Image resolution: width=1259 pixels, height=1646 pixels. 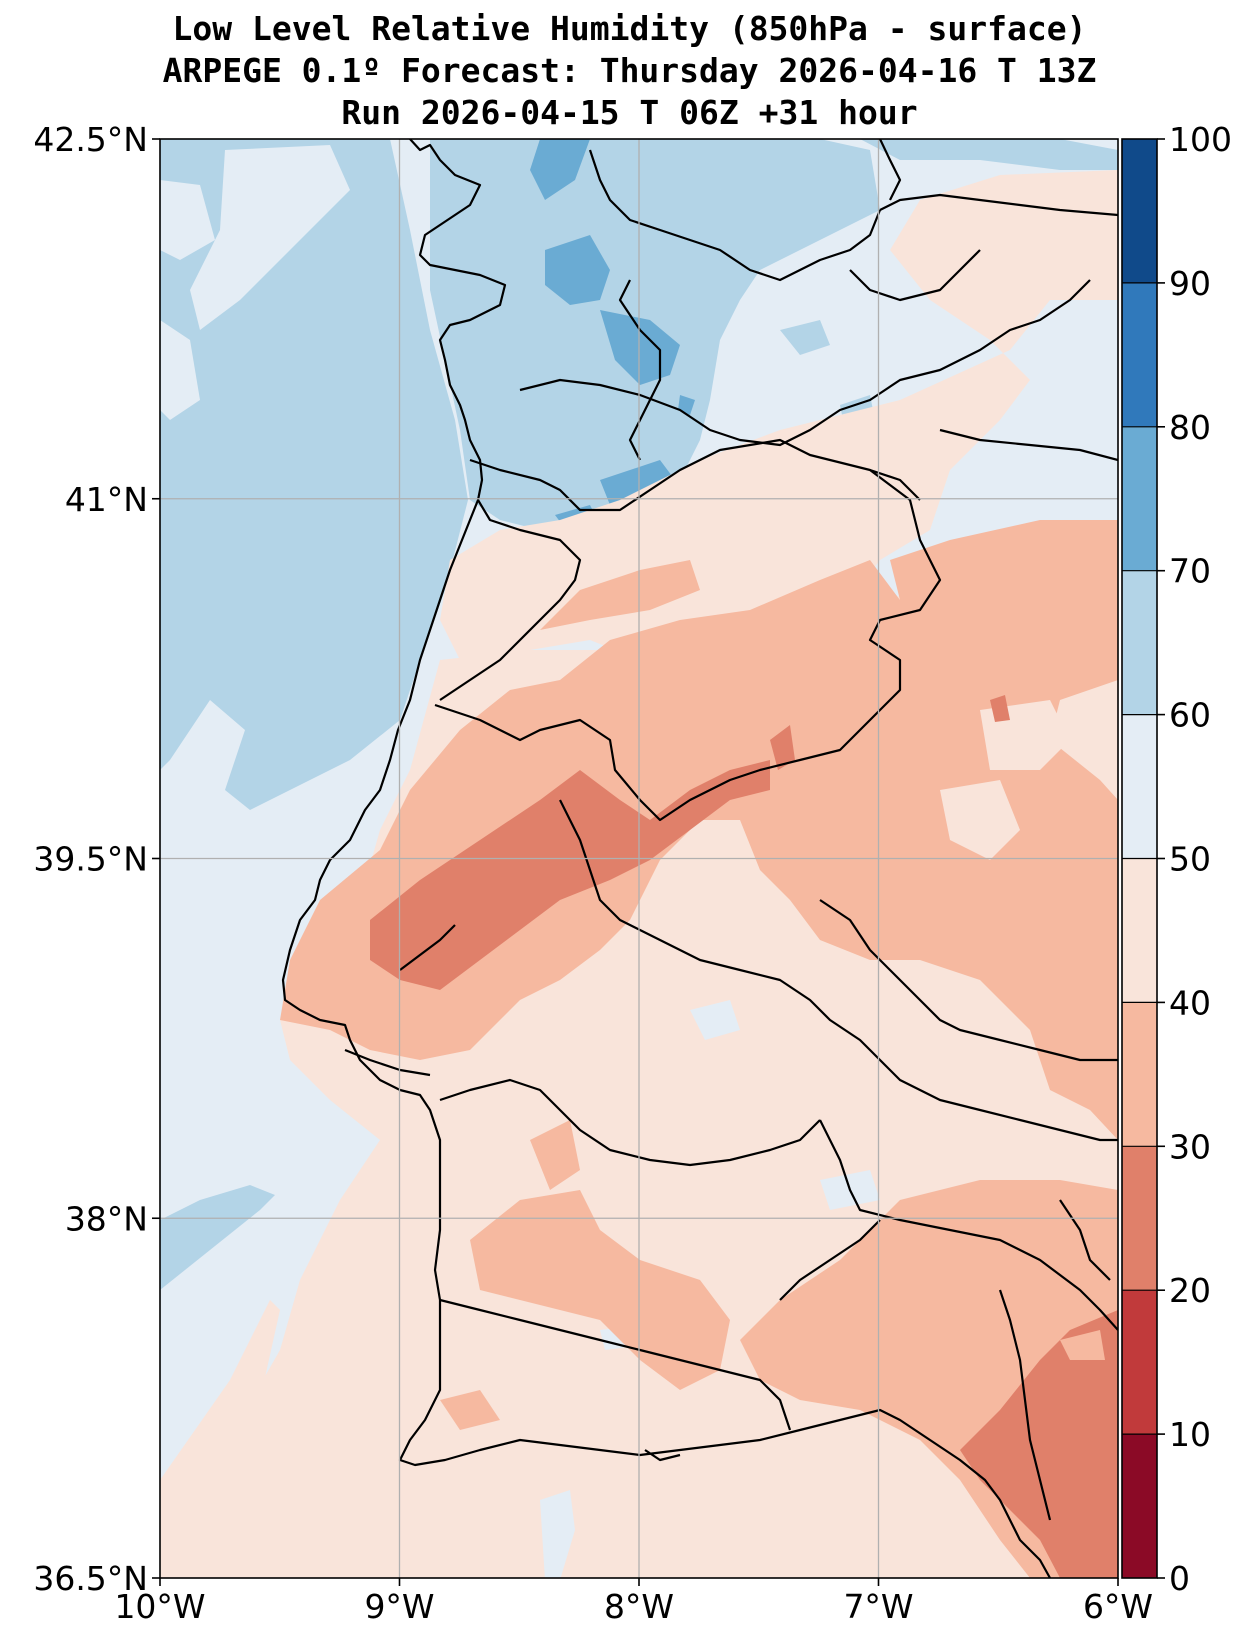 I want to click on field-east-patch-40-50-b, so click(x=980, y=820).